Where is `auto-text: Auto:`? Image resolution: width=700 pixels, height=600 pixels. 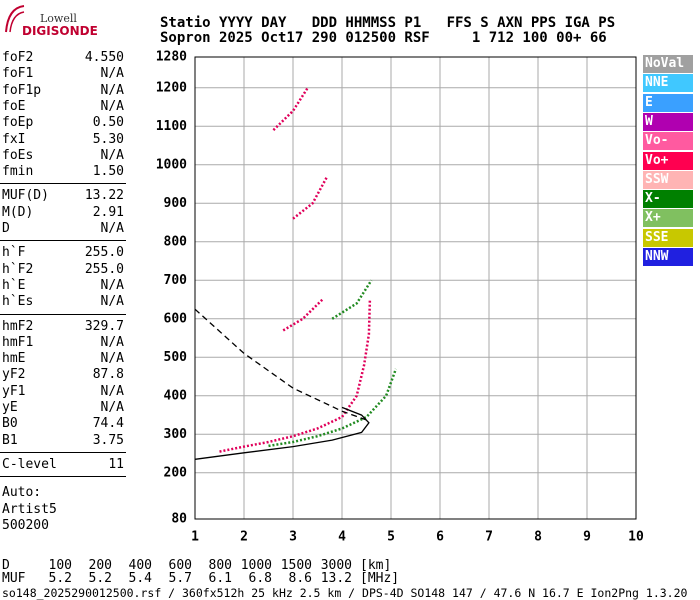 auto-text: Auto: is located at coordinates (22, 493).